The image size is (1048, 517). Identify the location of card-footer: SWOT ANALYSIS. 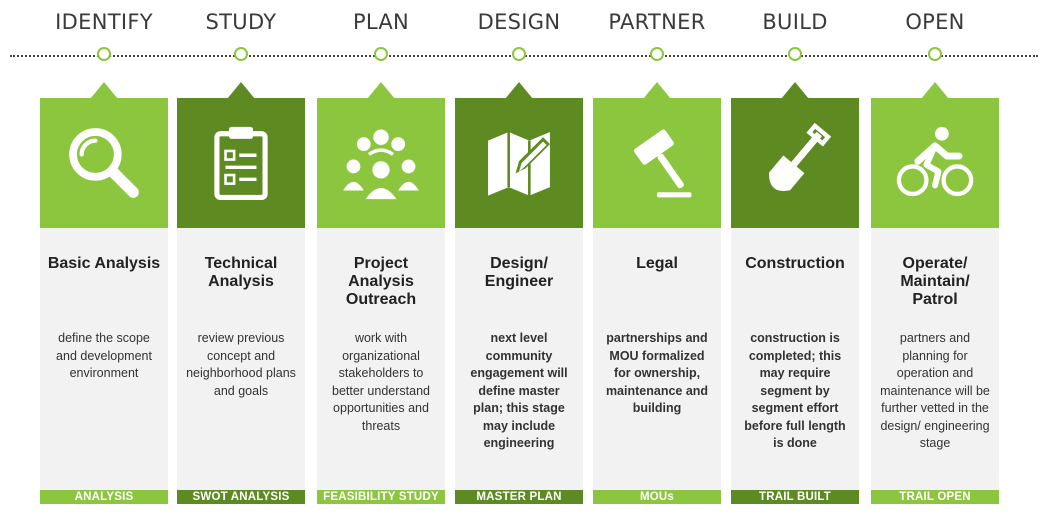
(241, 497).